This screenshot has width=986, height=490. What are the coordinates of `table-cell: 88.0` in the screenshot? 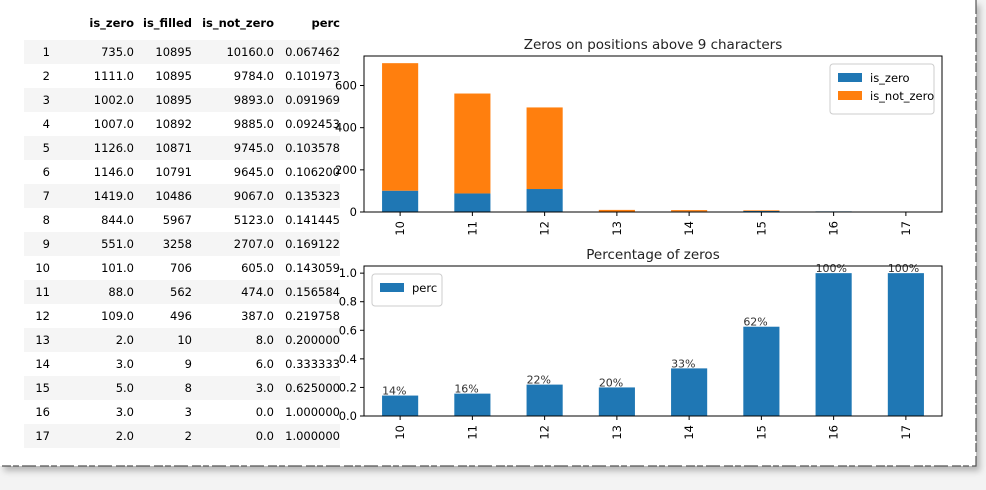 It's located at (121, 292).